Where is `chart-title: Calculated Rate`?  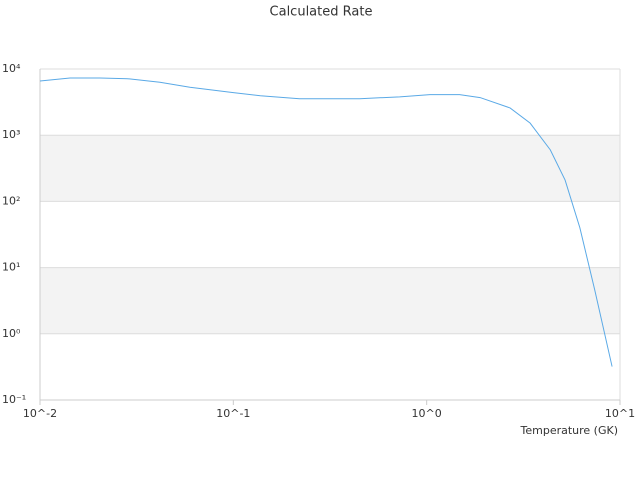
chart-title: Calculated Rate is located at coordinates (321, 12).